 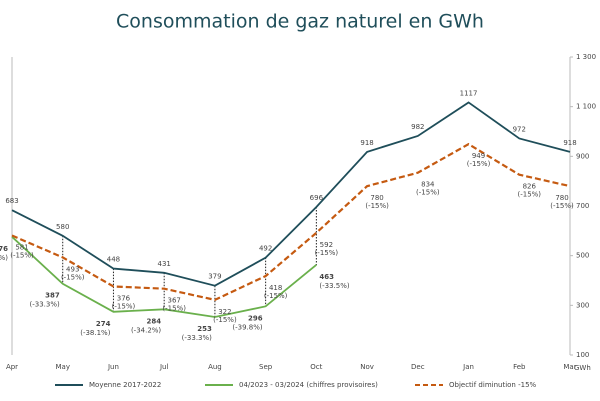 What do you see at coordinates (582, 156) in the screenshot?
I see `y-tick-label: 900` at bounding box center [582, 156].